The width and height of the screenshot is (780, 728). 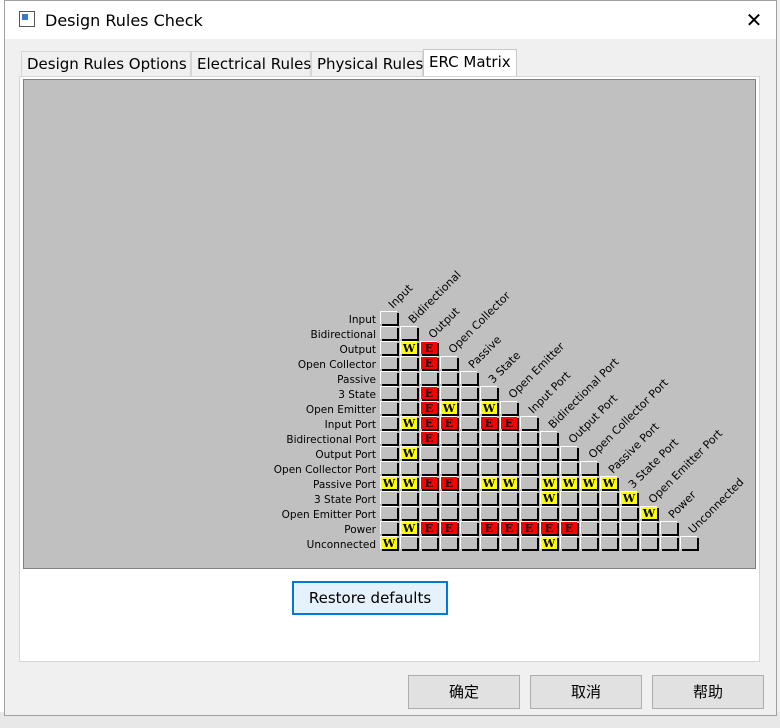 I want to click on help-button: 帮助, so click(x=708, y=692).